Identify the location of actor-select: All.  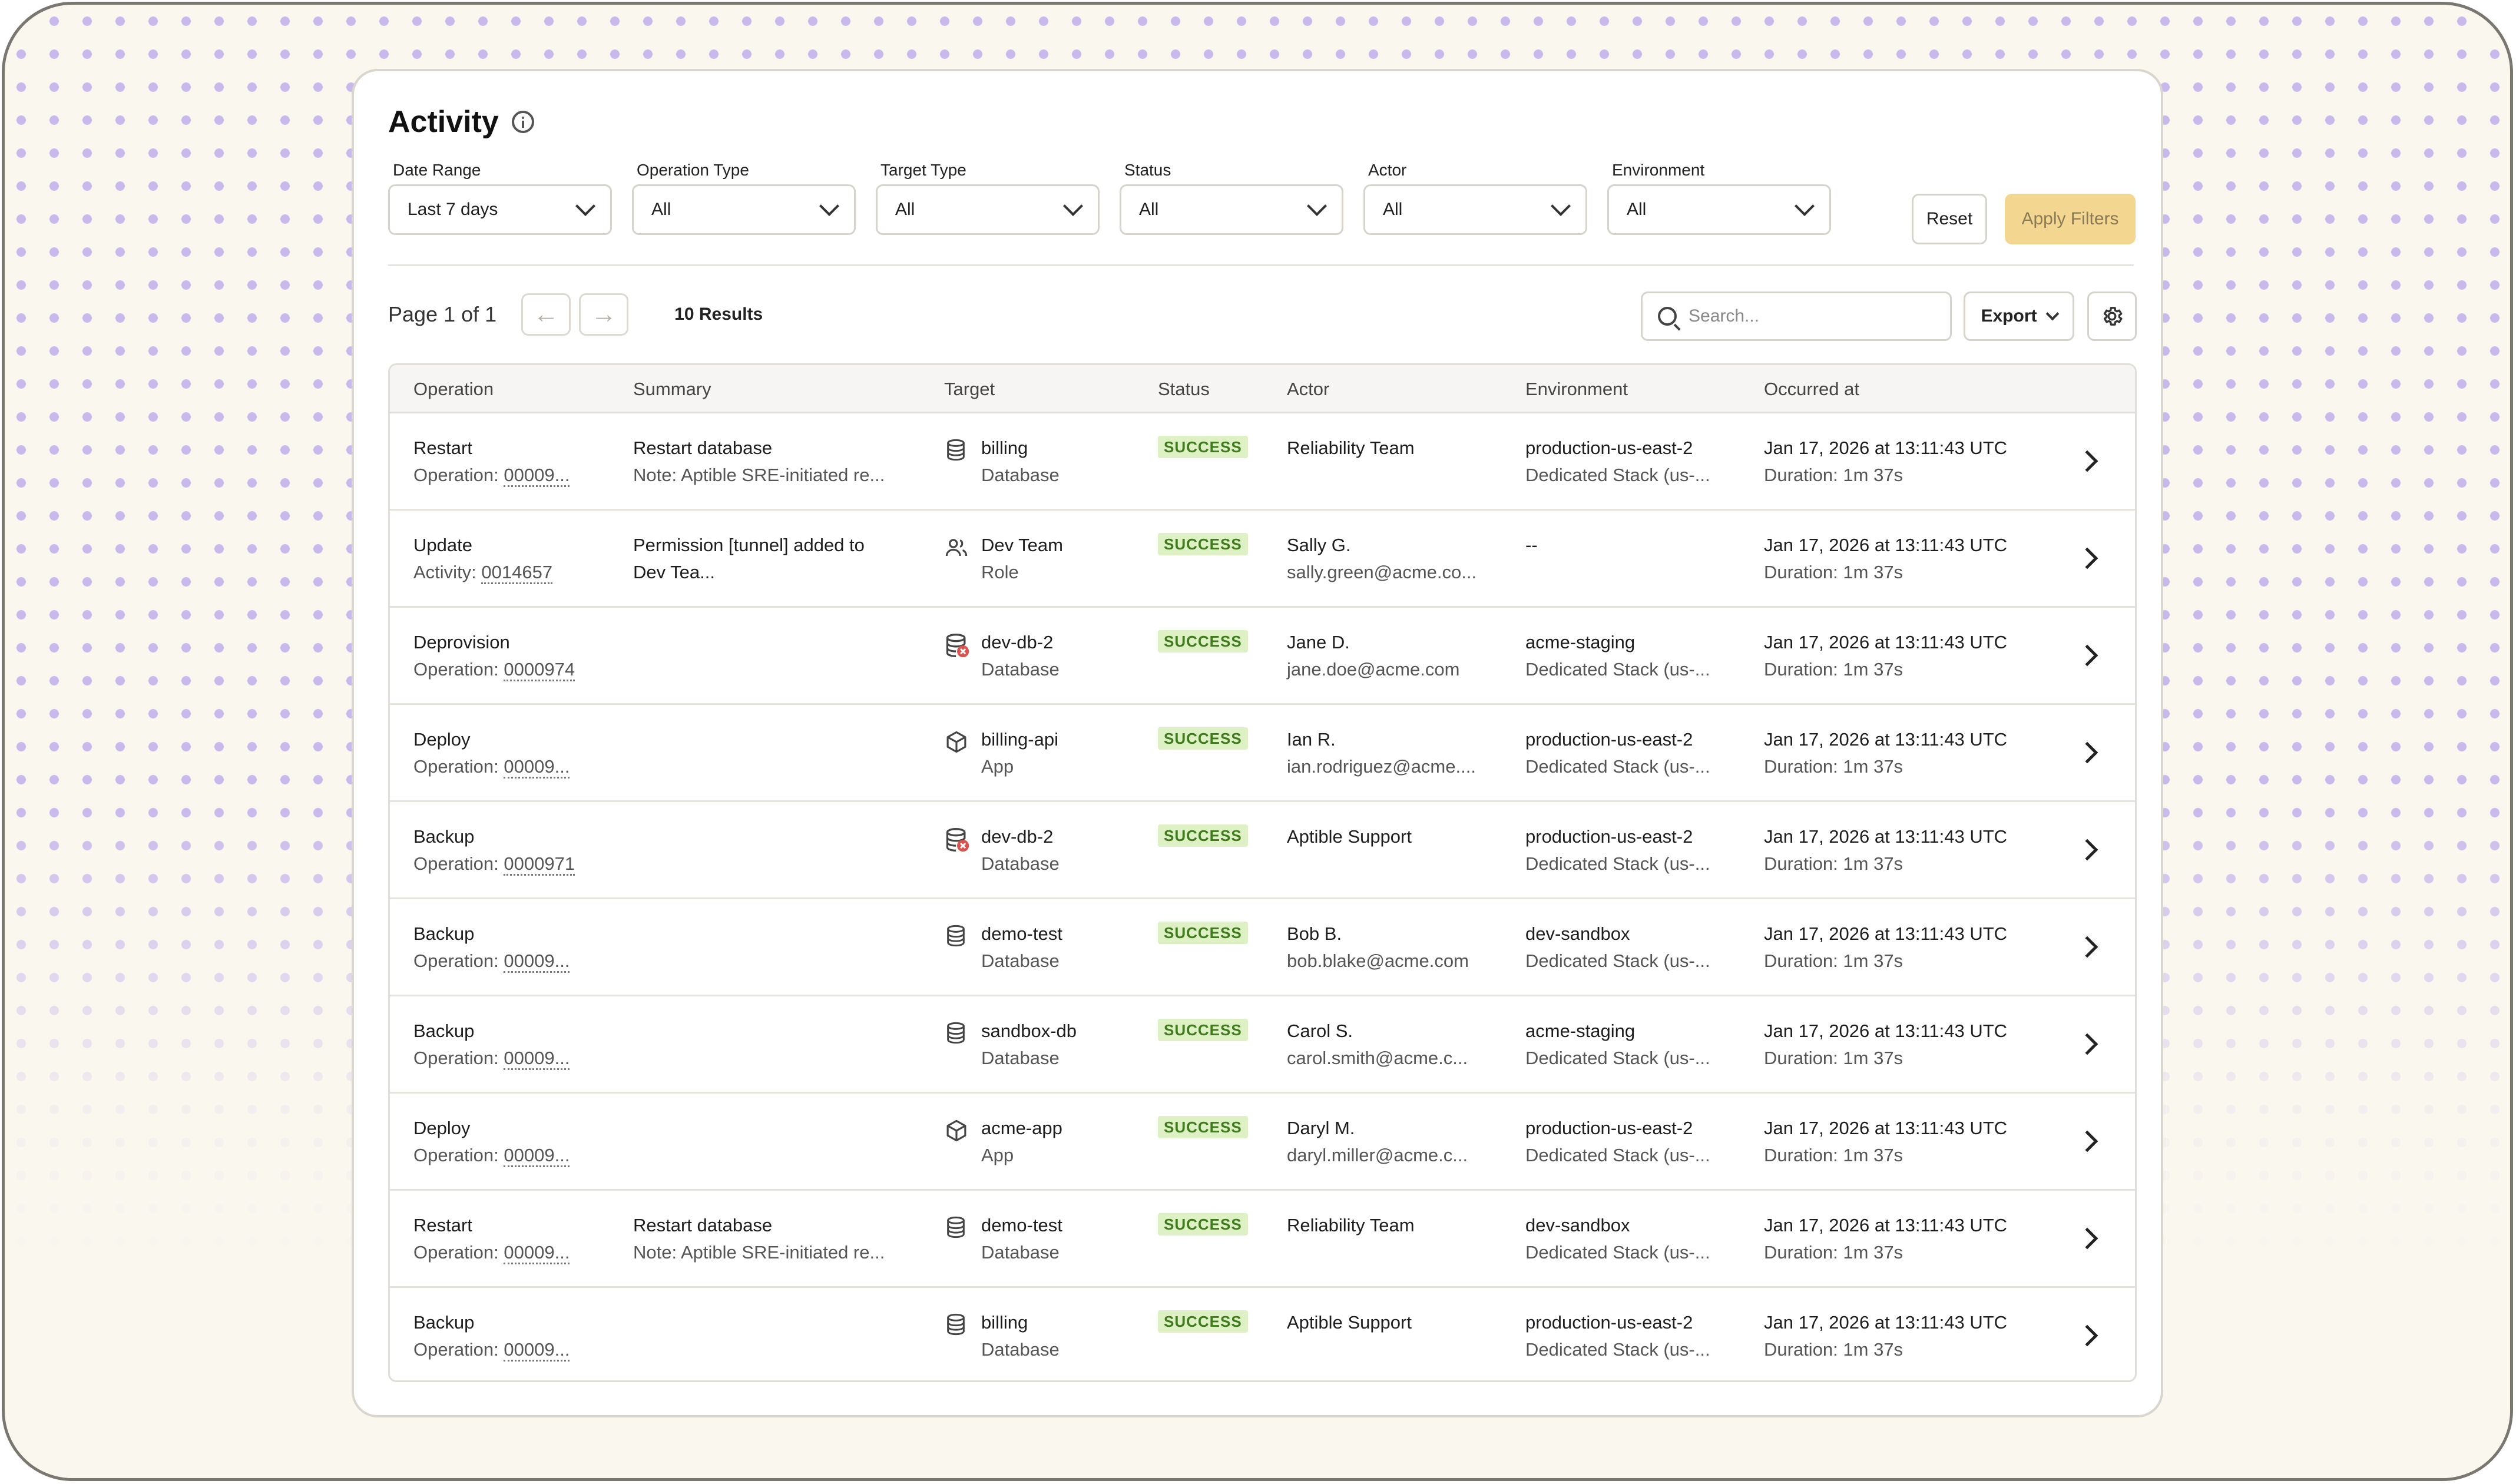
(1475, 210).